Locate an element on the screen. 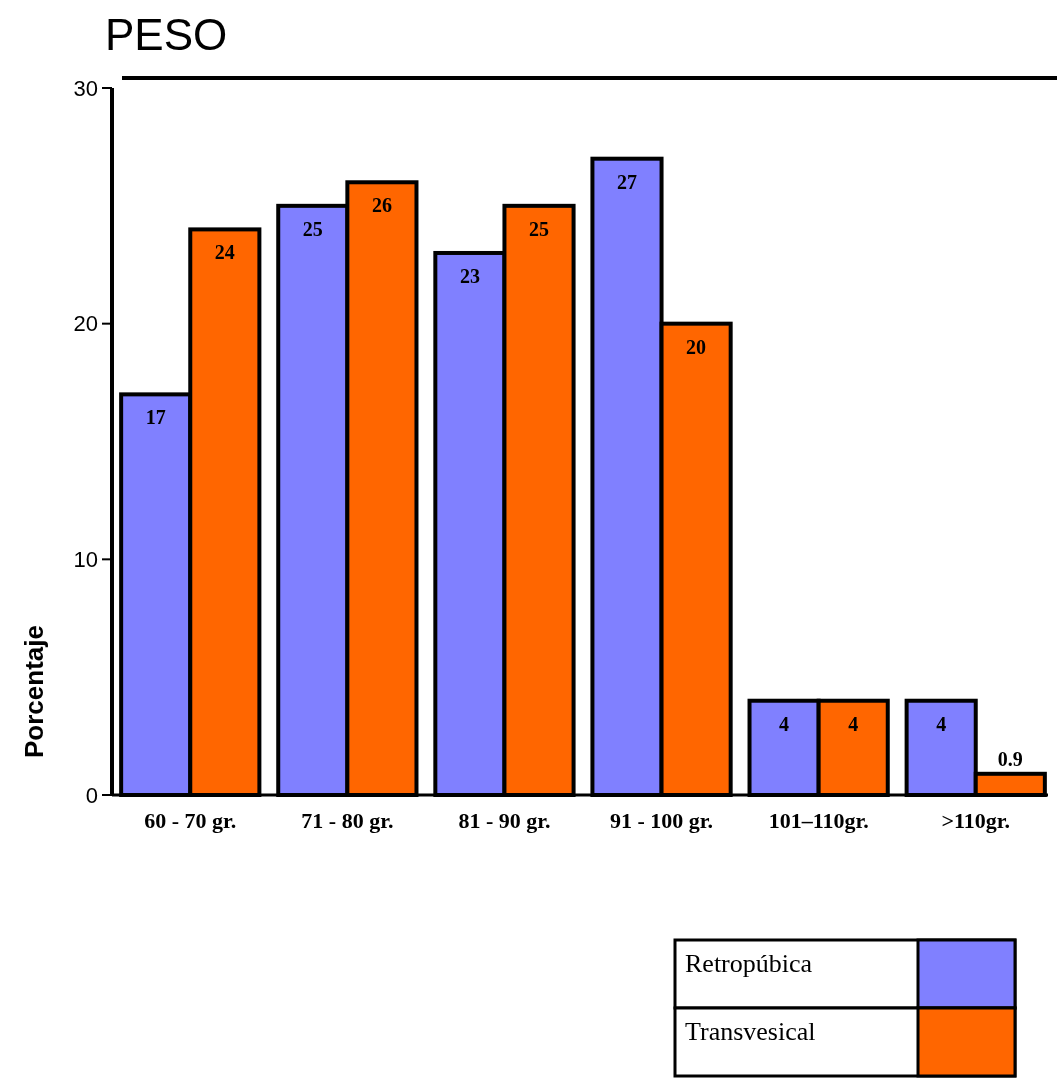  data-label: 0.9 is located at coordinates (1010, 758).